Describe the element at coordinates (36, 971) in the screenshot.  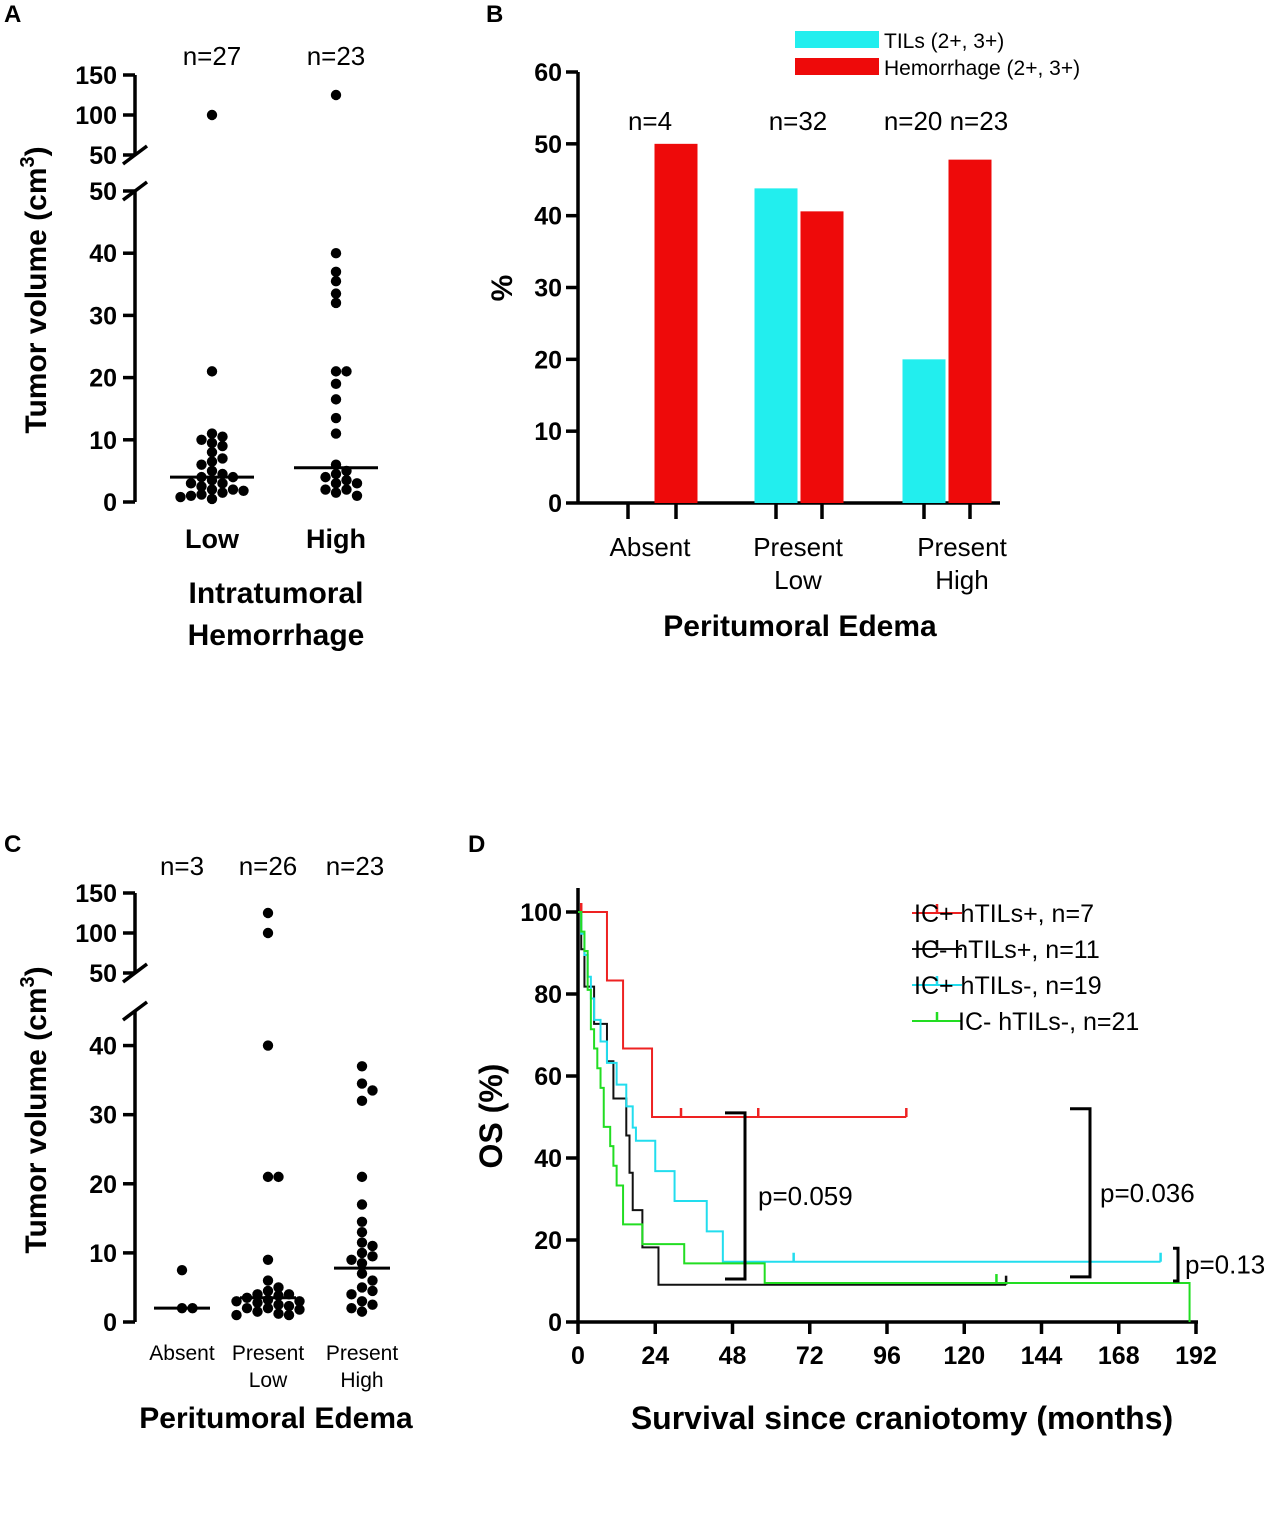
I see `panel-c-ylabel-close: )` at that location.